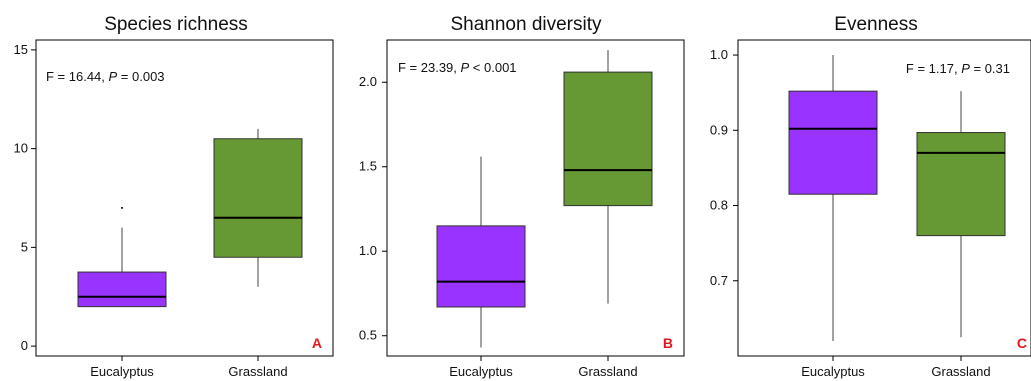 The width and height of the screenshot is (1031, 381). What do you see at coordinates (176, 24) in the screenshot?
I see `chart-title: Species richness` at bounding box center [176, 24].